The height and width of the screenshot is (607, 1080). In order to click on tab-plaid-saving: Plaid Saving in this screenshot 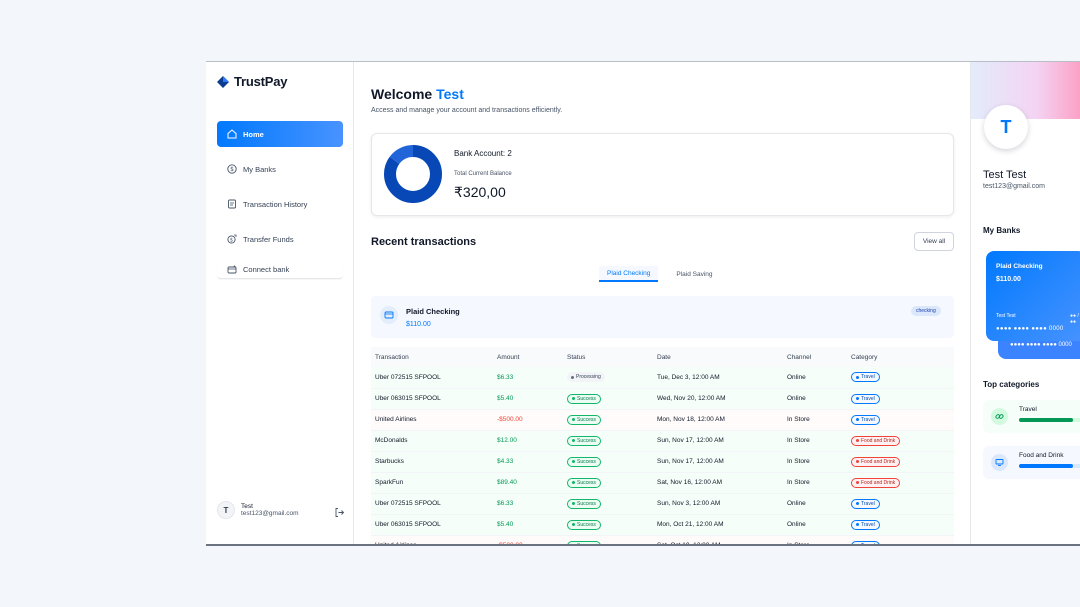, I will do `click(694, 274)`.